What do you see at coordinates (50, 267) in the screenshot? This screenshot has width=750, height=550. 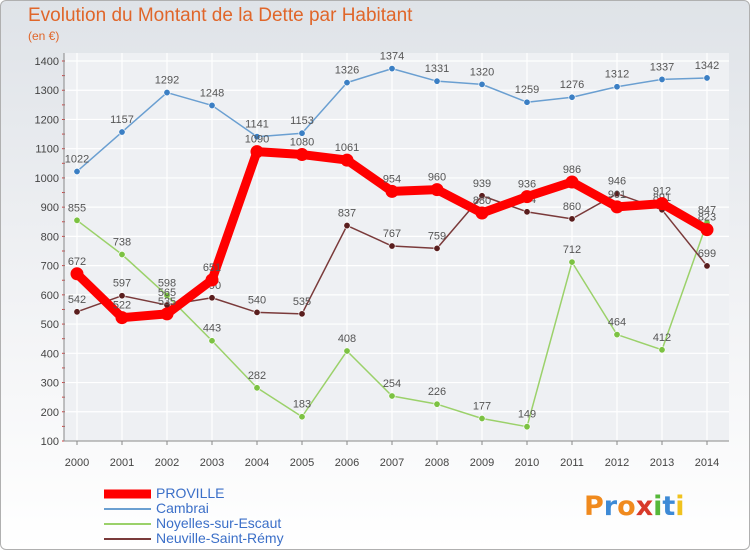 I see `y-tick-label: 700` at bounding box center [50, 267].